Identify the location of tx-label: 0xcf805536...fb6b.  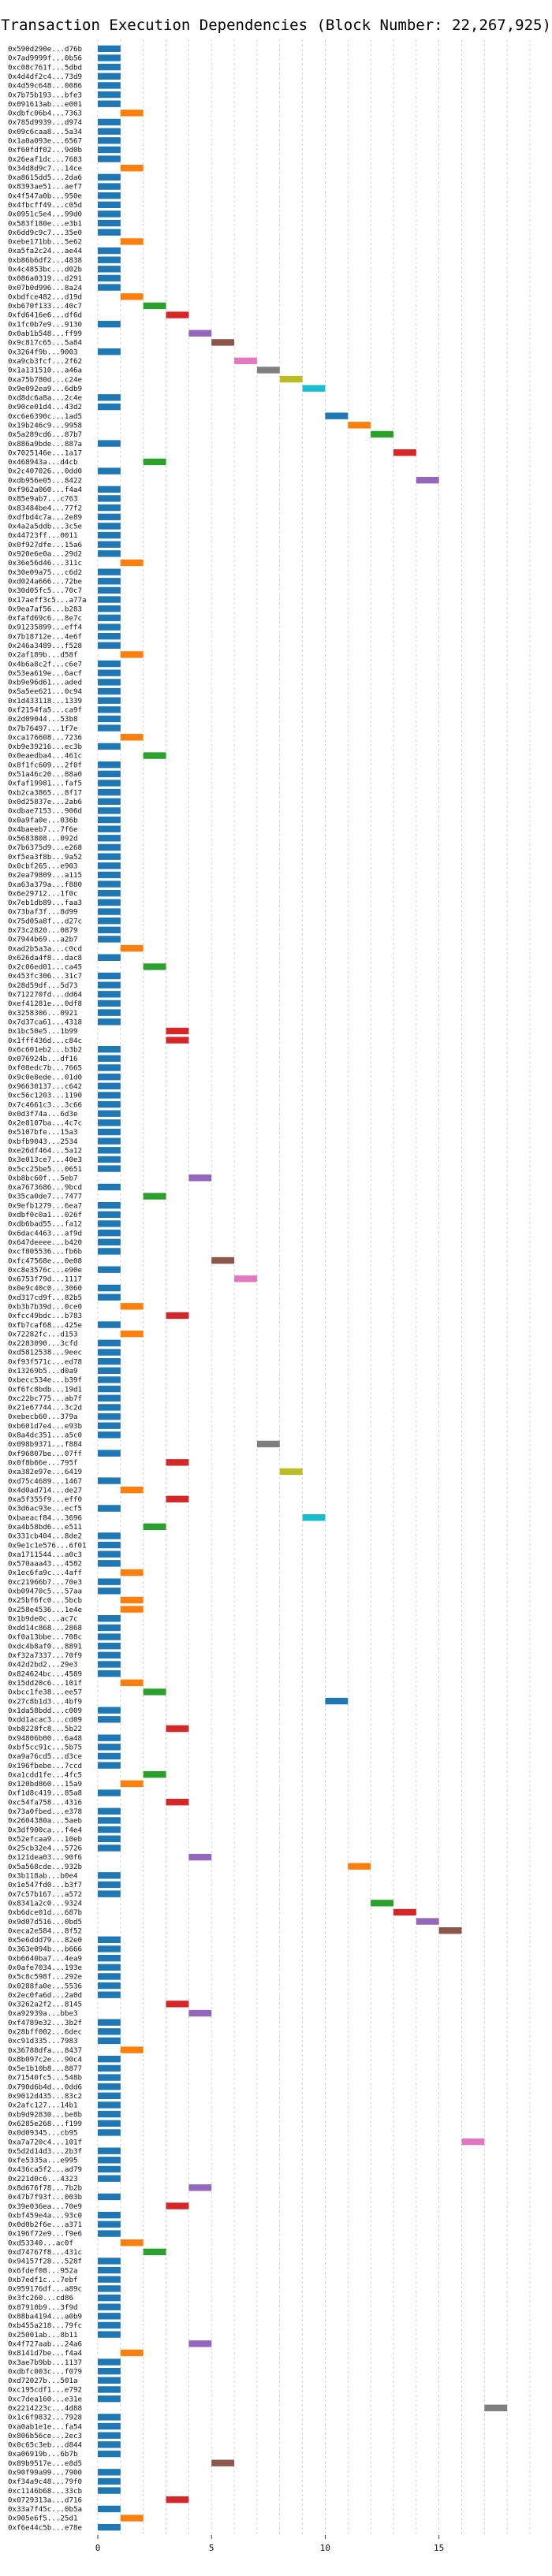
(45, 1252).